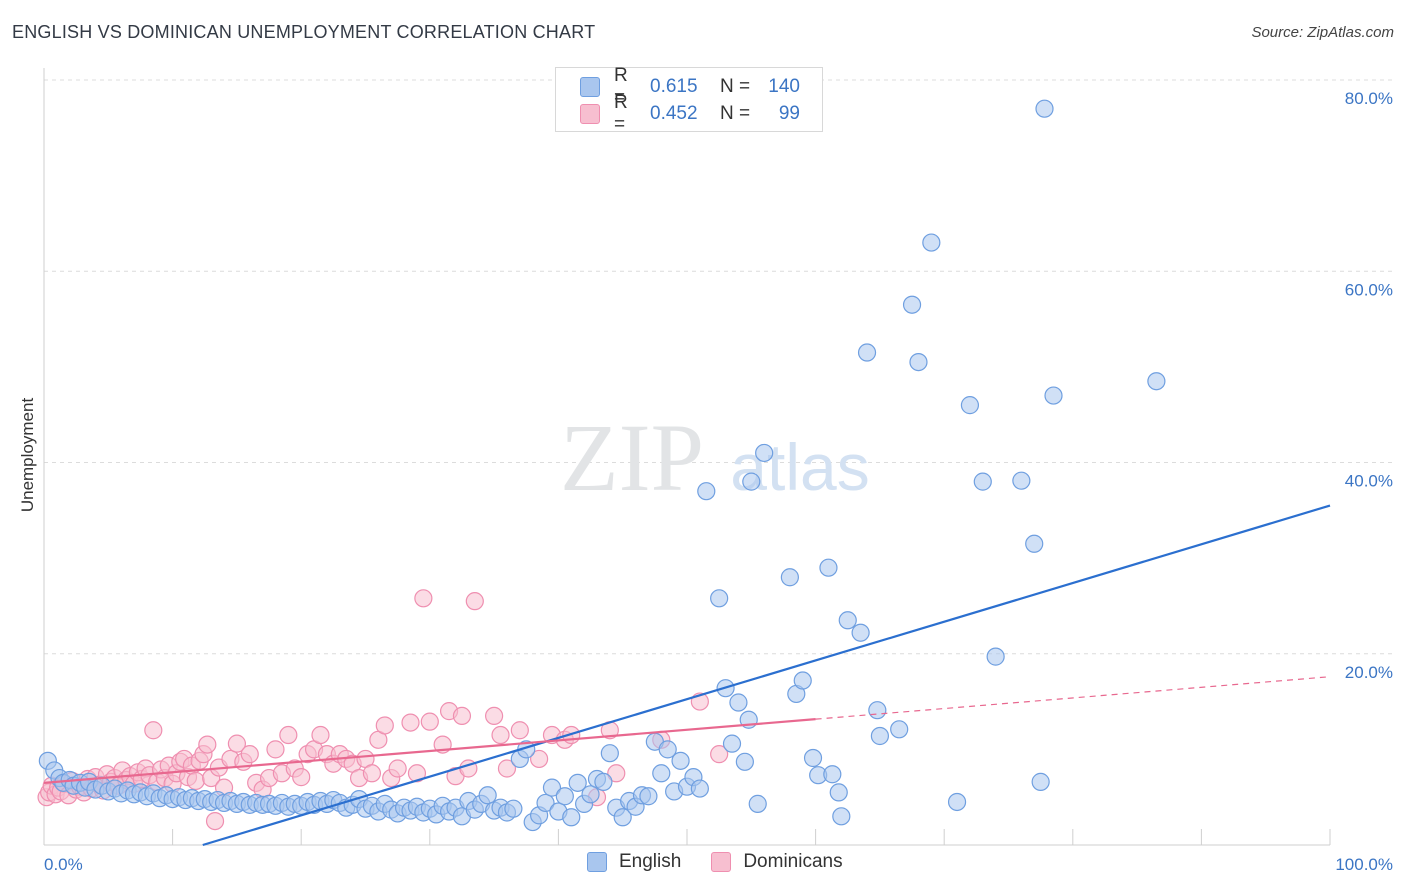 Image resolution: width=1406 pixels, height=892 pixels. Describe the element at coordinates (799, 467) in the screenshot. I see `watermark-atlas: atlas` at that location.